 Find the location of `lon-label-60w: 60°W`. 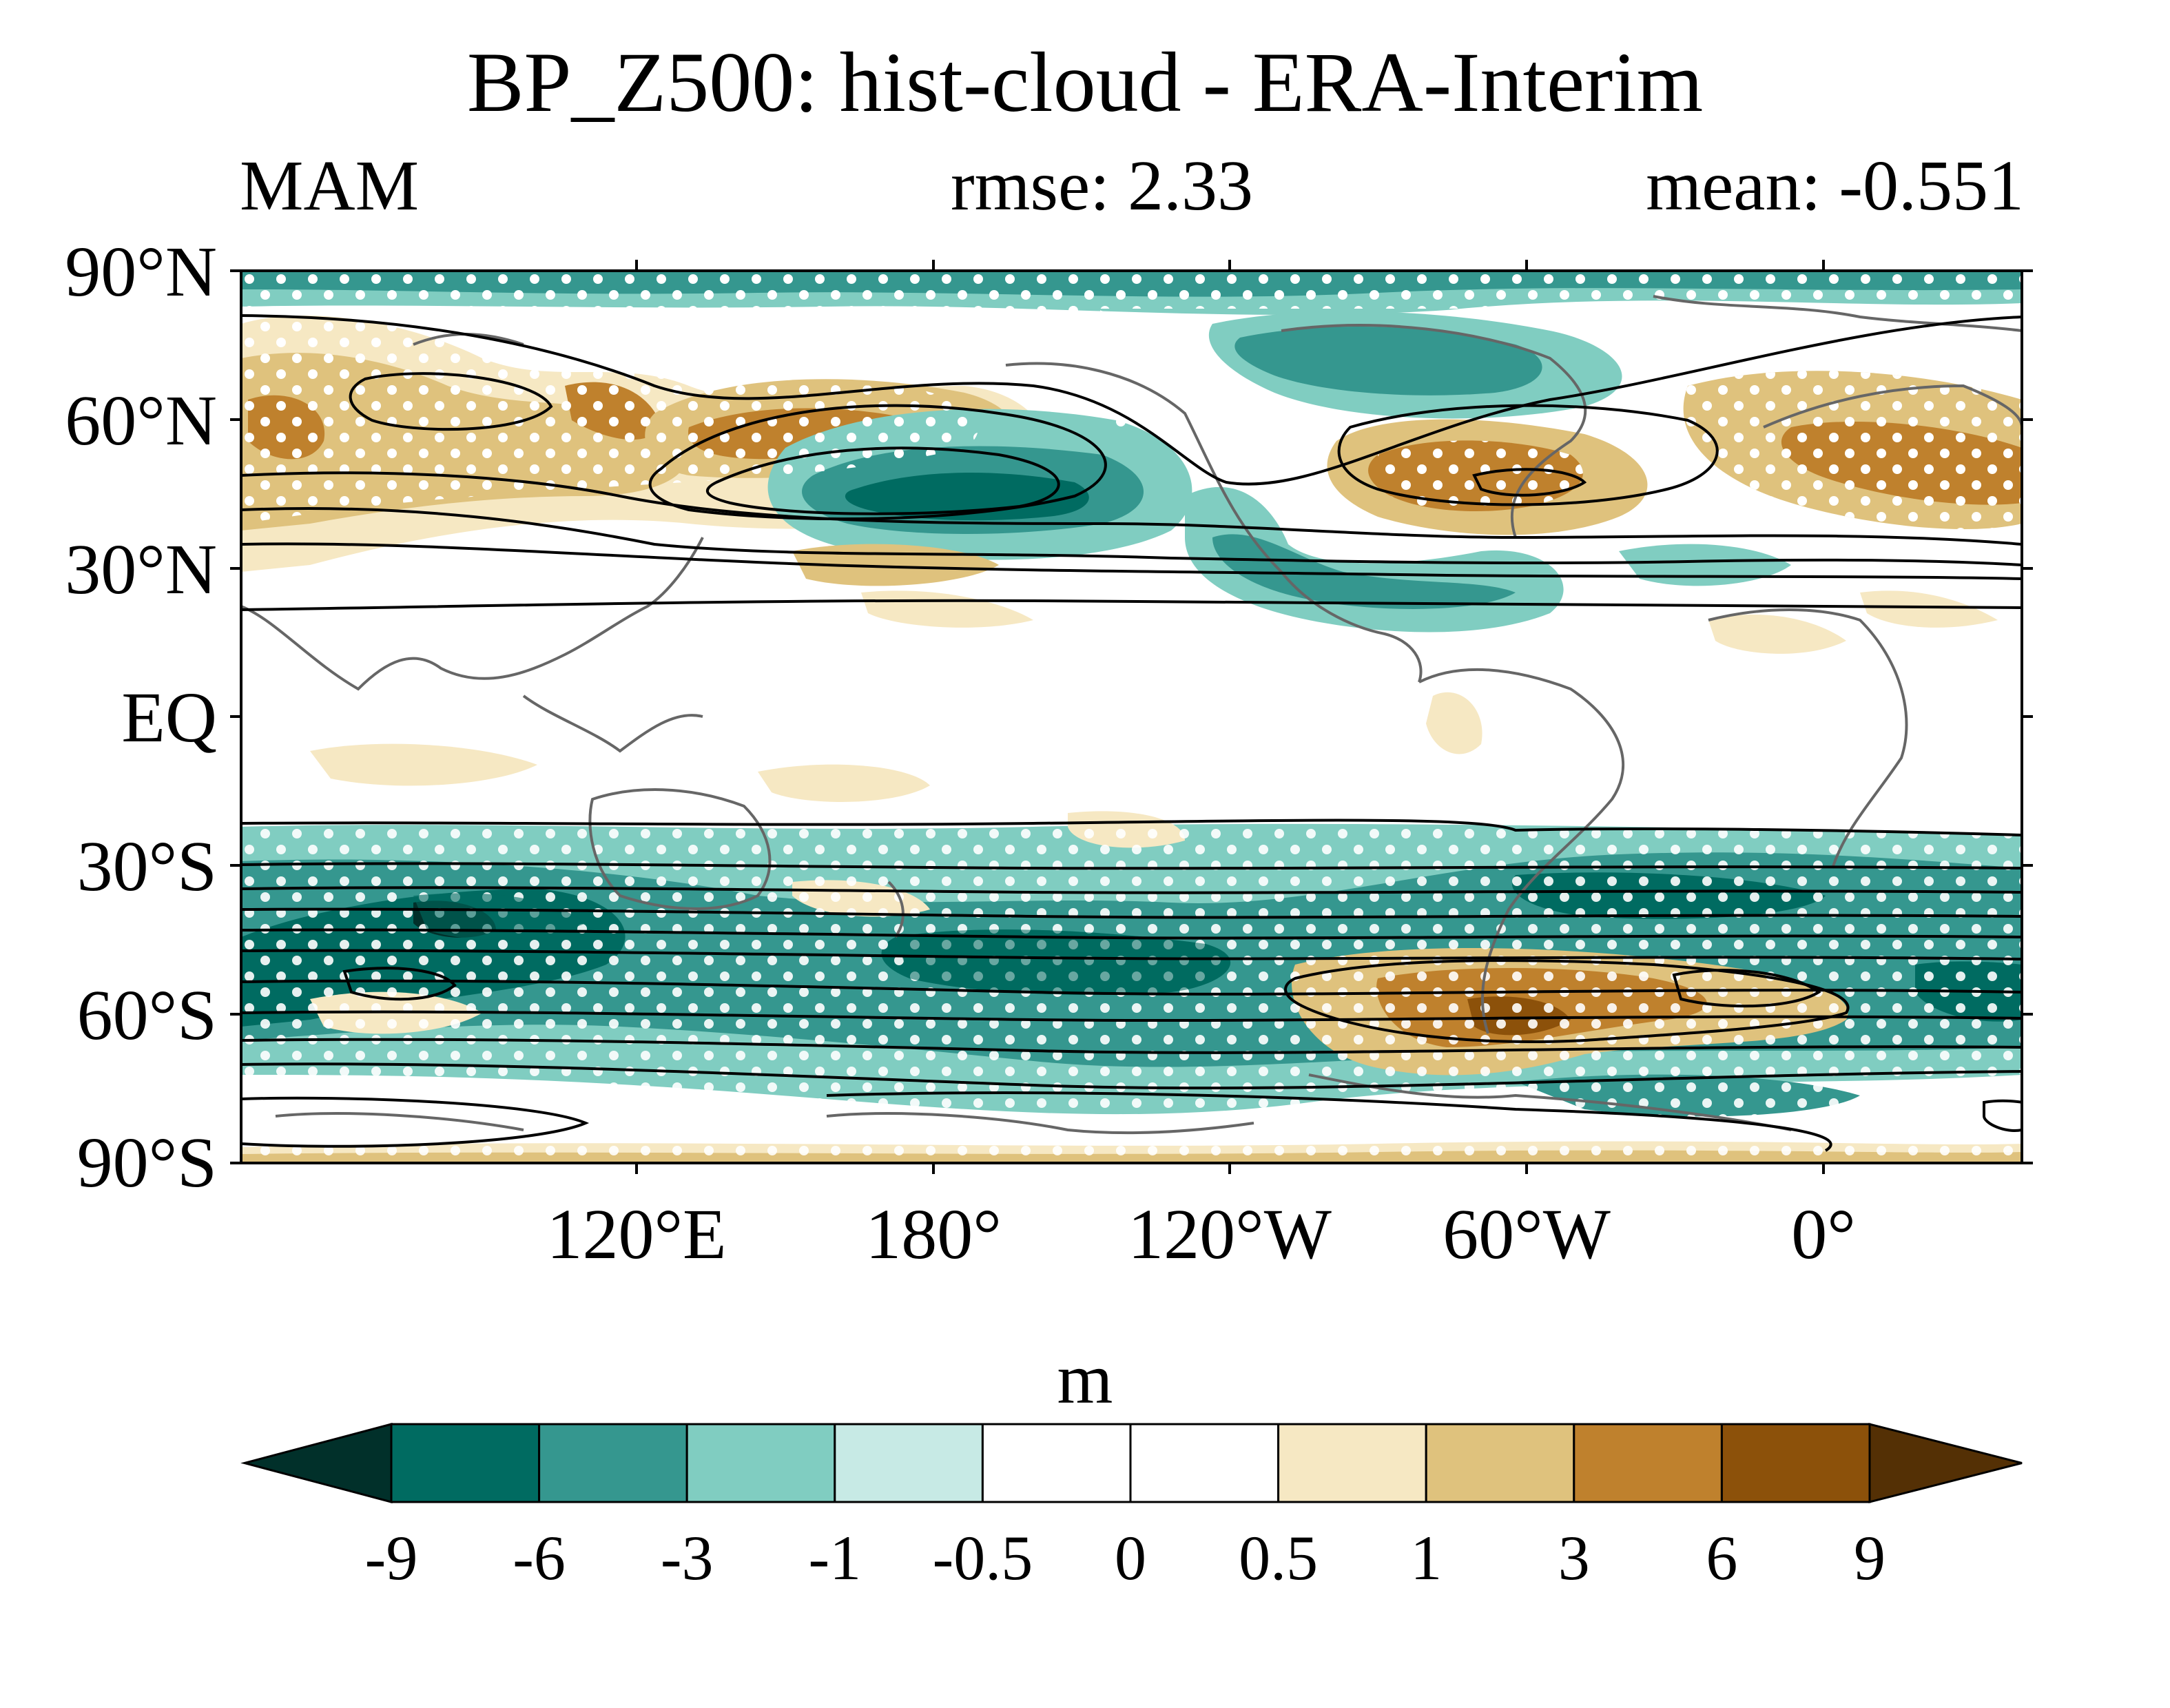

lon-label-60w: 60°W is located at coordinates (1527, 1234).